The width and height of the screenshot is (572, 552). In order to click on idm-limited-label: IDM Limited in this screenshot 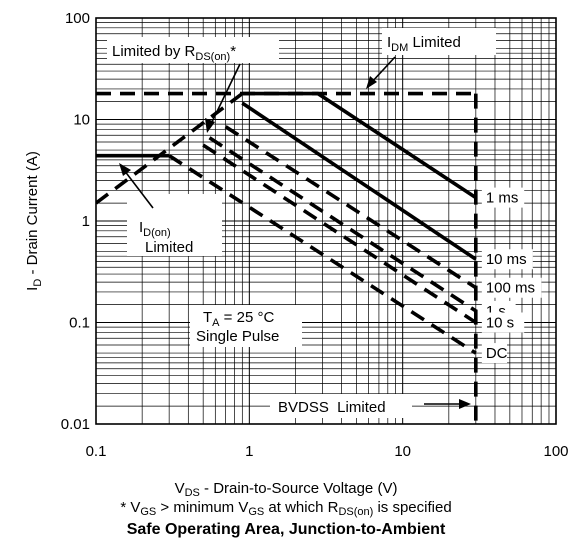, I will do `click(424, 44)`.